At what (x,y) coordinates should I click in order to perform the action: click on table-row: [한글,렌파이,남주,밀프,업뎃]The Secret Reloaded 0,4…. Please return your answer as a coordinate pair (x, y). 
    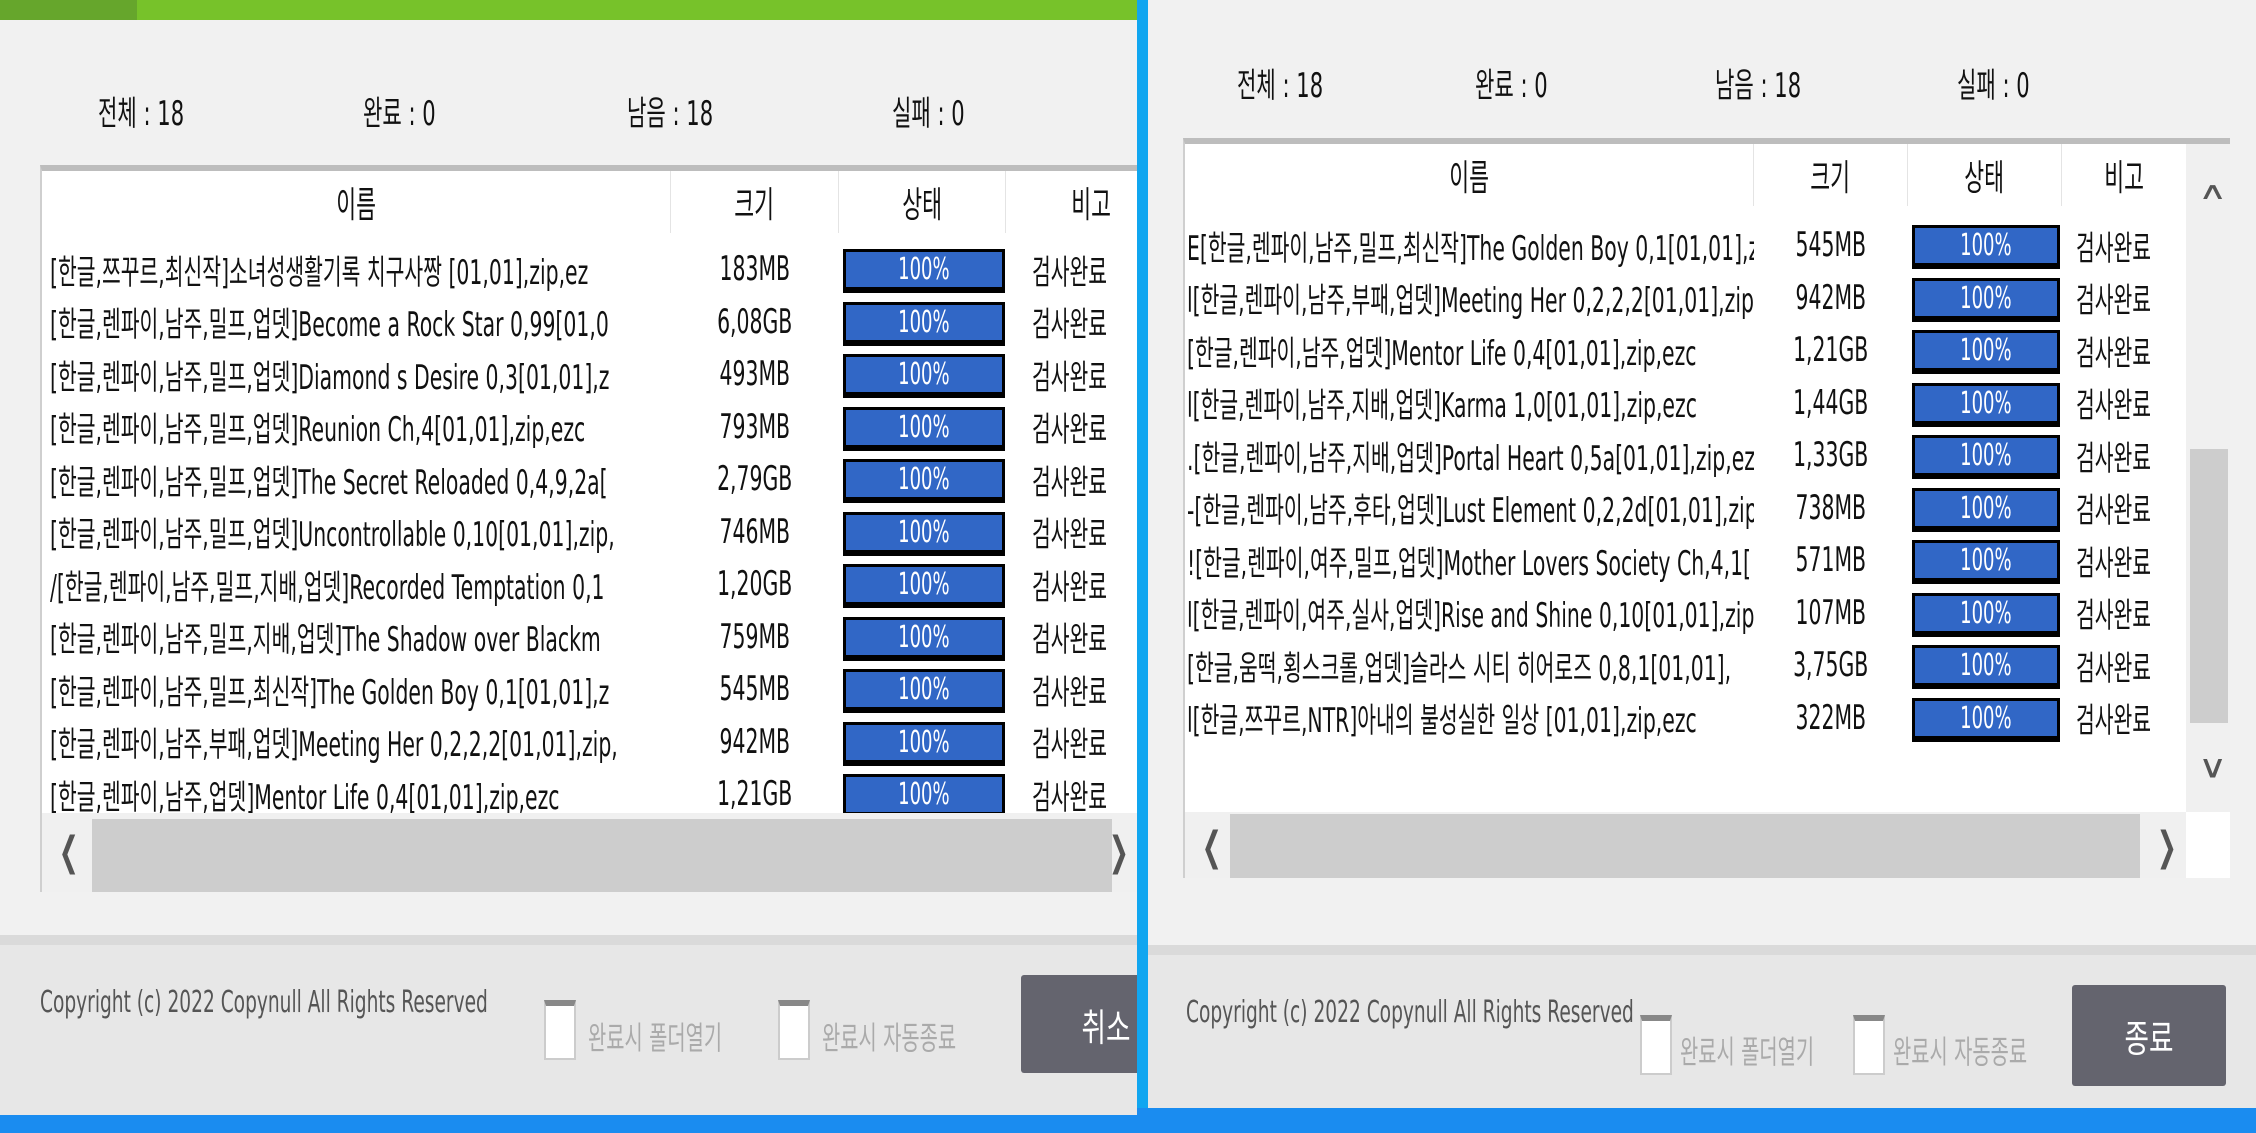
    Looking at the image, I should click on (589, 479).